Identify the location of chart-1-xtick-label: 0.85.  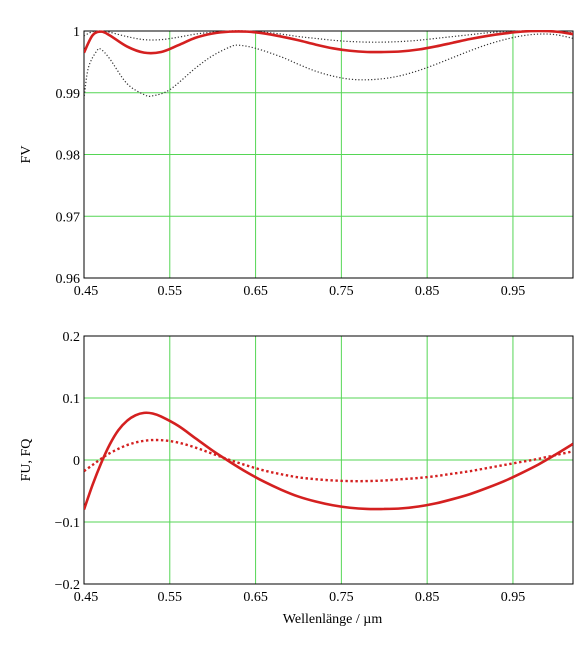
(427, 291).